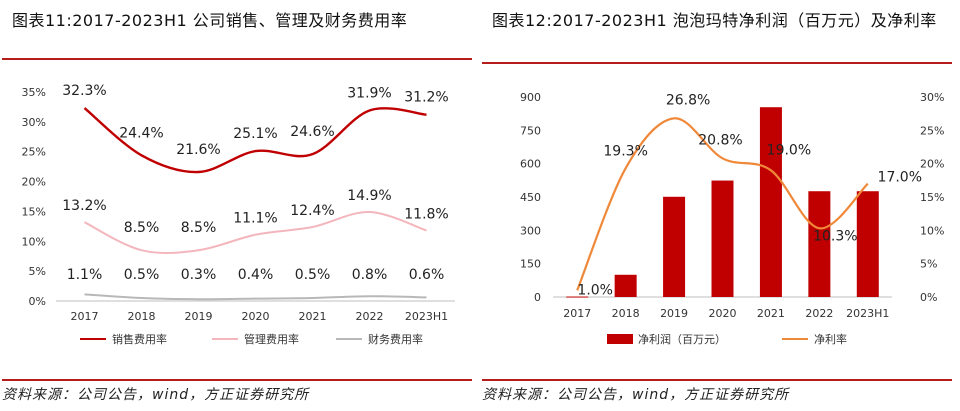 The height and width of the screenshot is (411, 960). I want to click on y-tick-label: 5%, so click(37, 271).